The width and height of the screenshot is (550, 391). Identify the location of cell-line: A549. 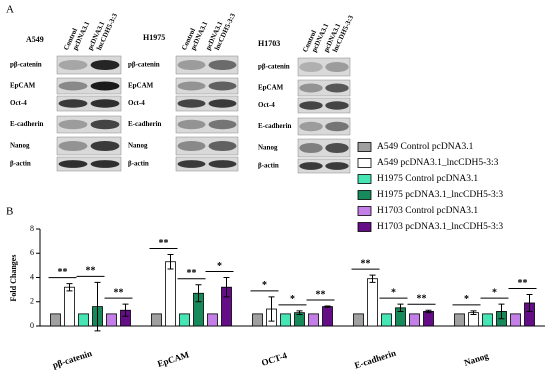
(35, 39).